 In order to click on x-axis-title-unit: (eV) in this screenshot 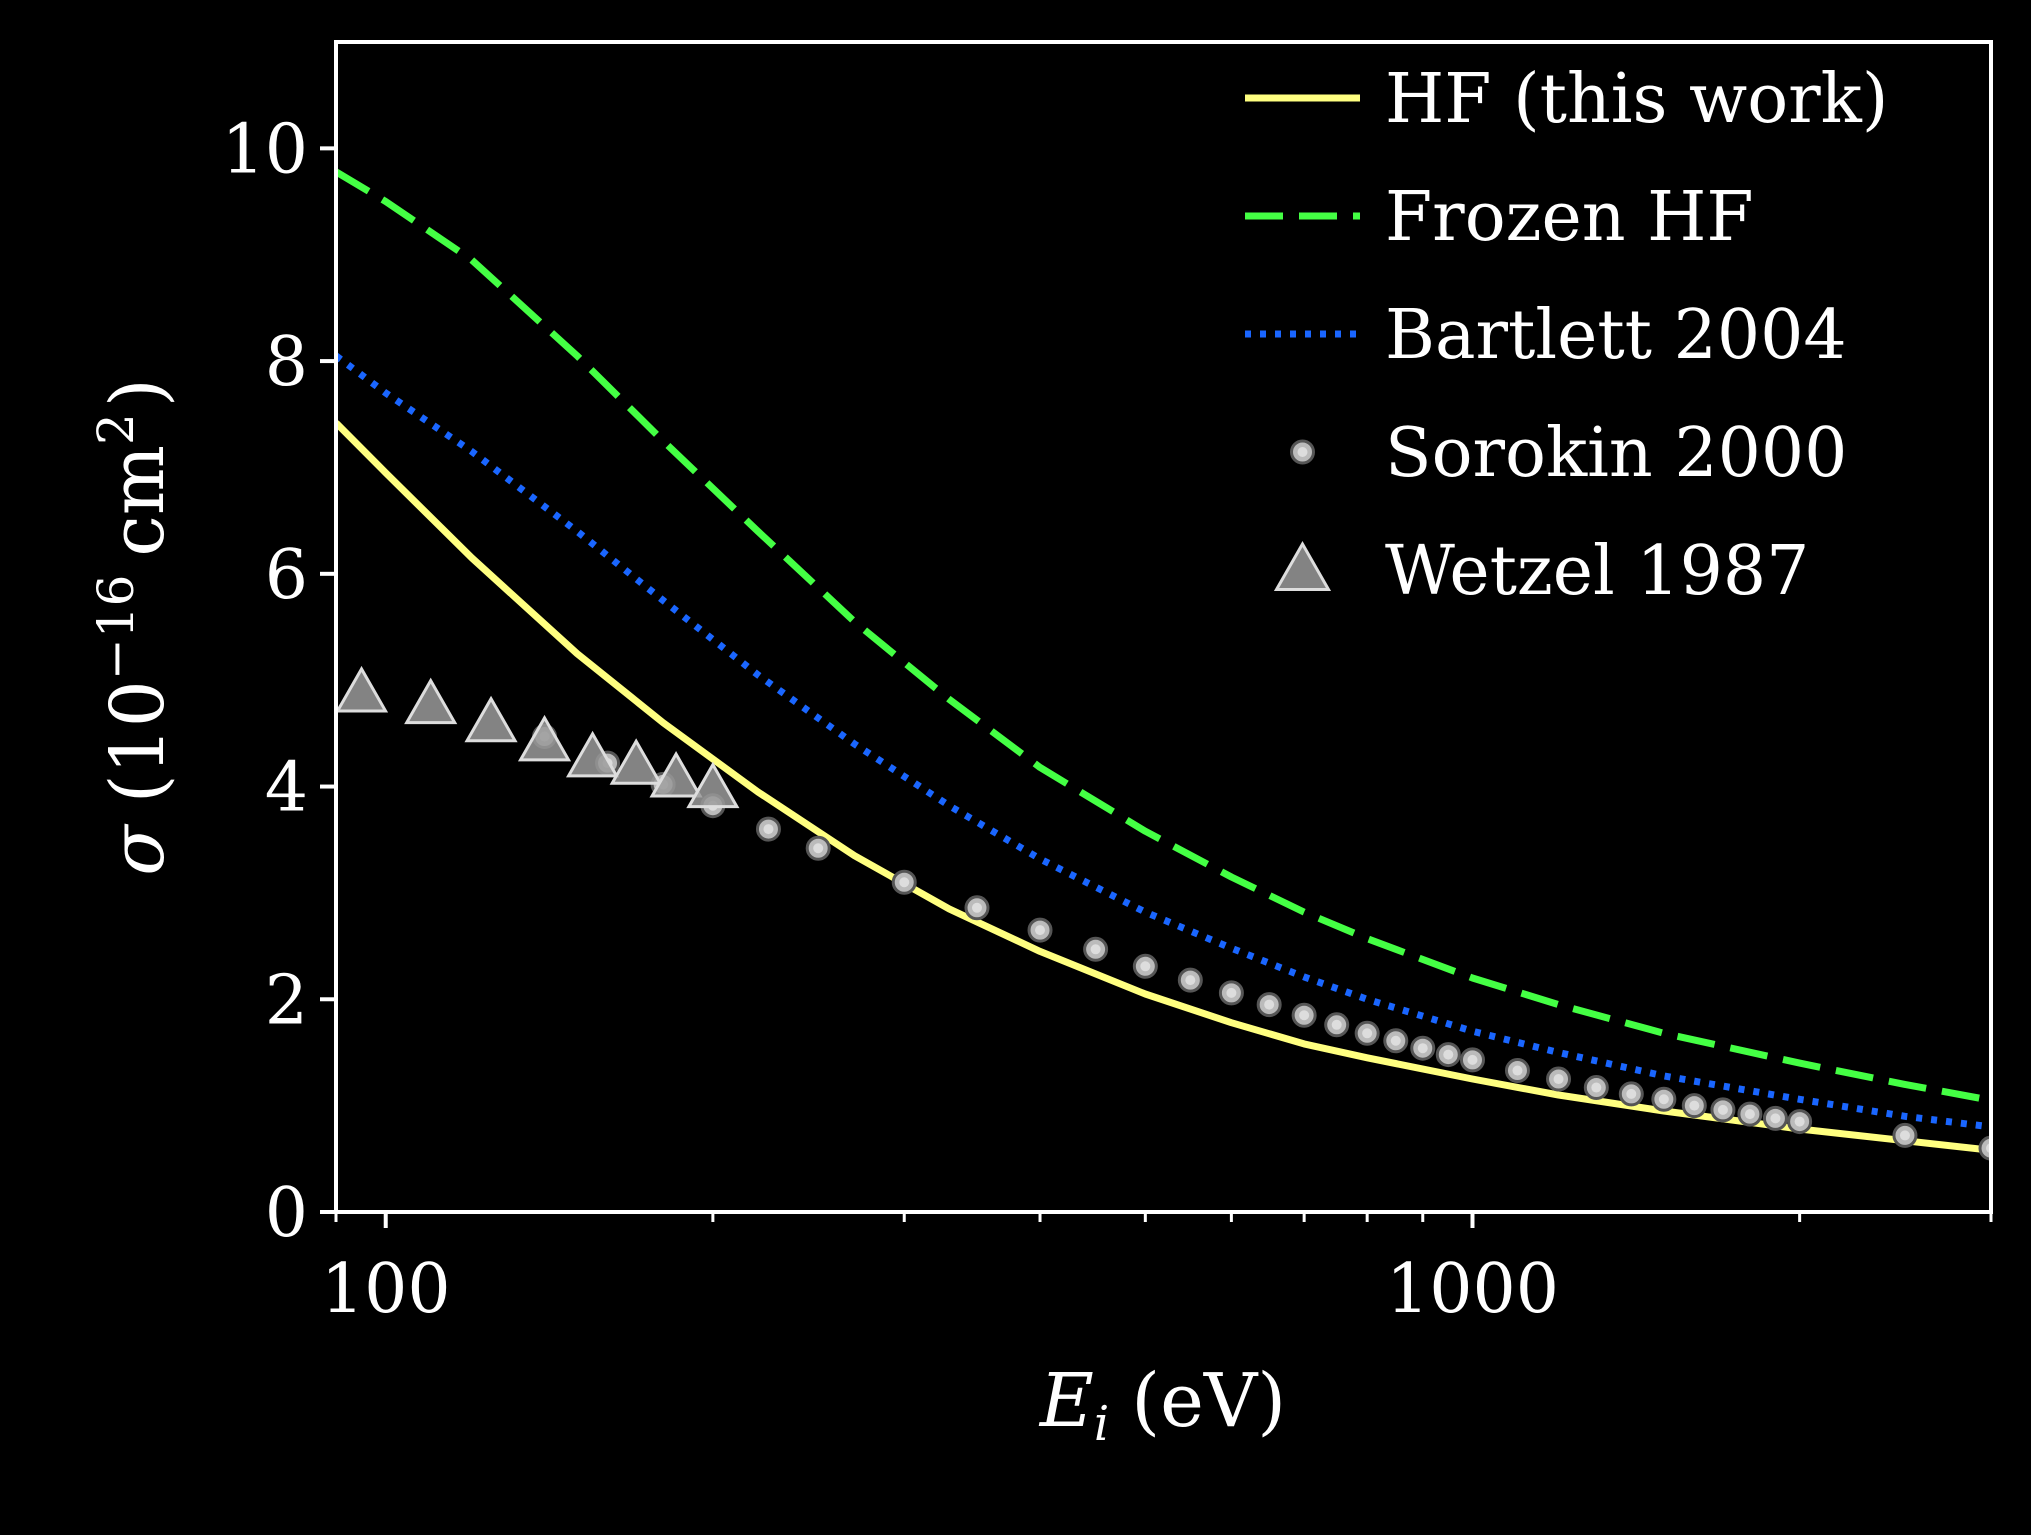, I will do `click(1208, 1401)`.